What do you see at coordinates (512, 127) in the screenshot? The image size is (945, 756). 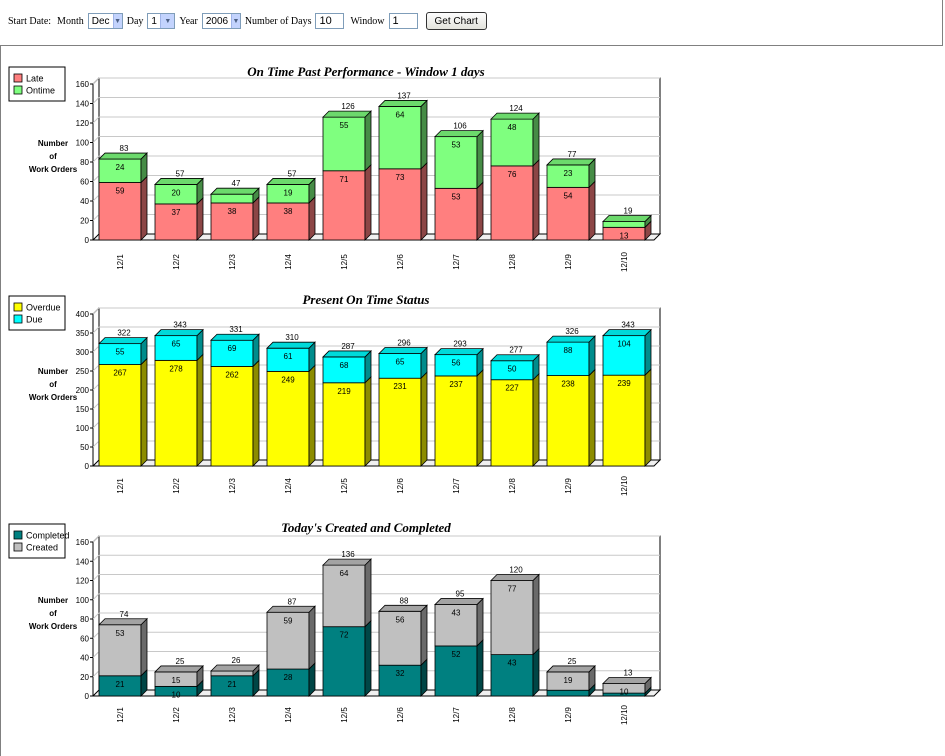 I see `bar-value-label: 48` at bounding box center [512, 127].